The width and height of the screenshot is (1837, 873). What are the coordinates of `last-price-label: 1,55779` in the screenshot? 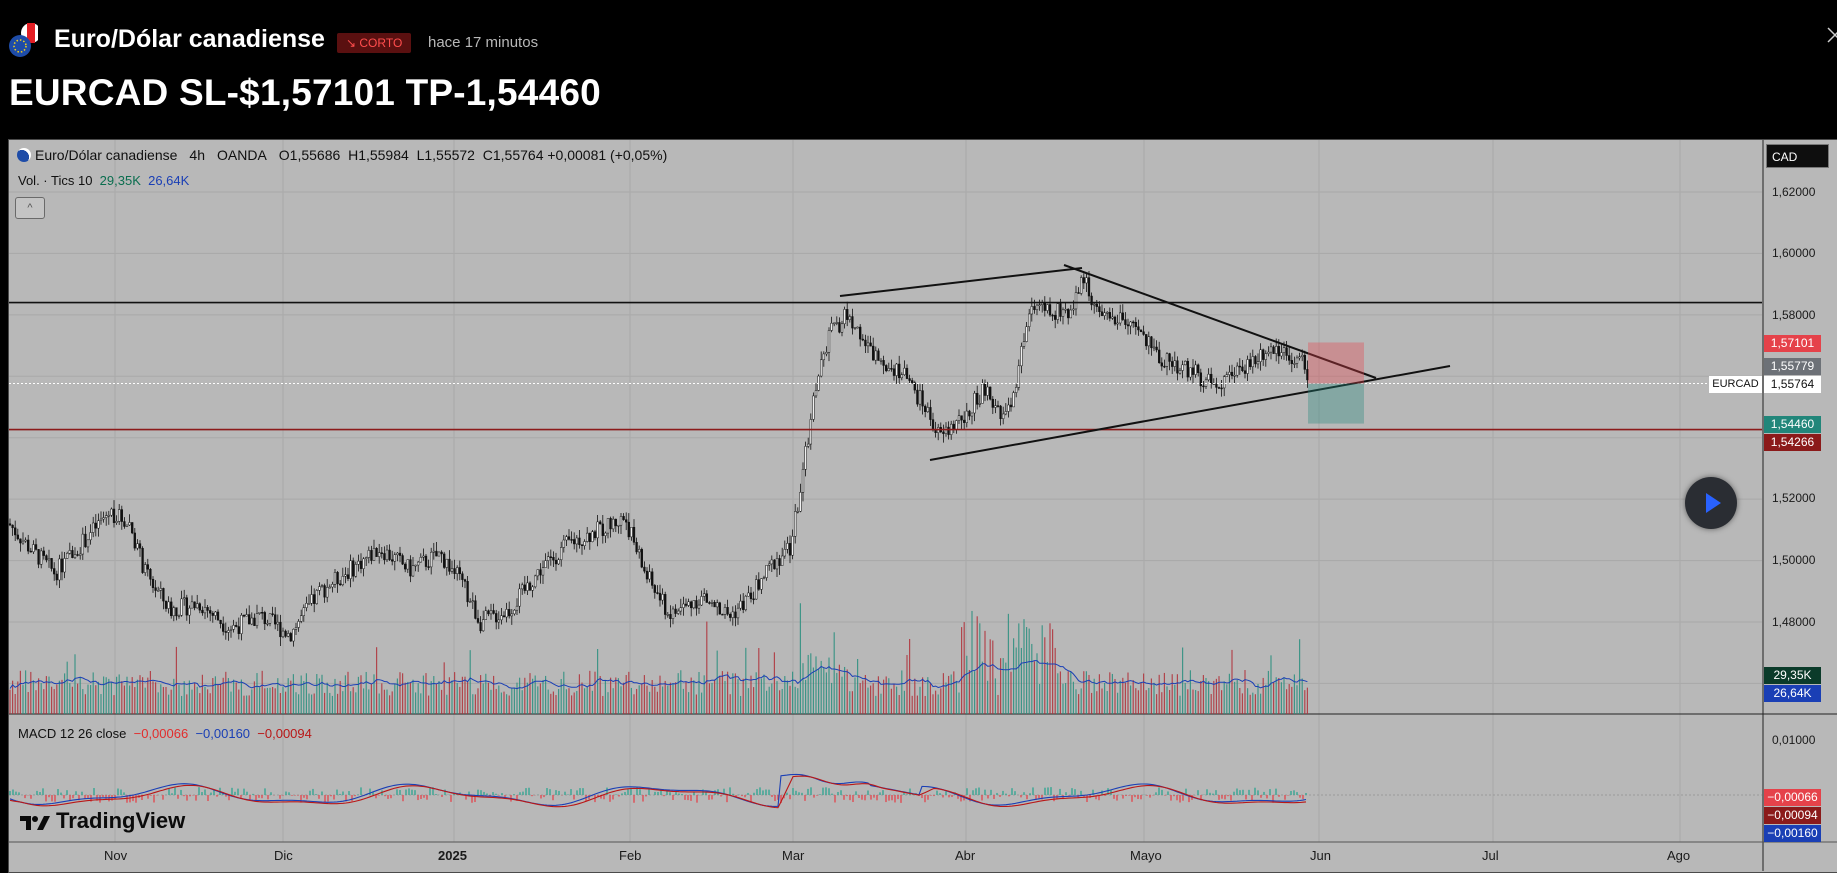 It's located at (1792, 366).